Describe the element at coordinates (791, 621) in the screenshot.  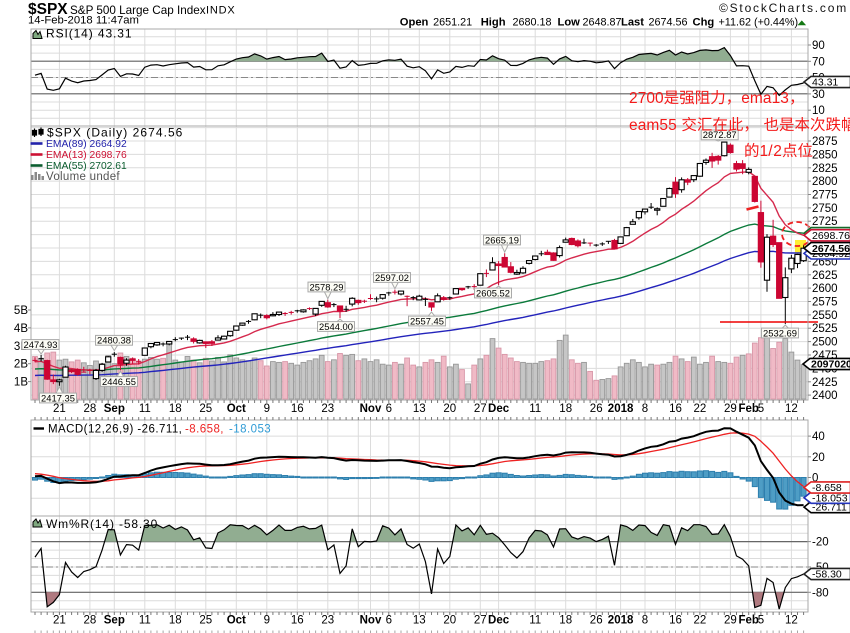
I see `svg-text: 12` at that location.